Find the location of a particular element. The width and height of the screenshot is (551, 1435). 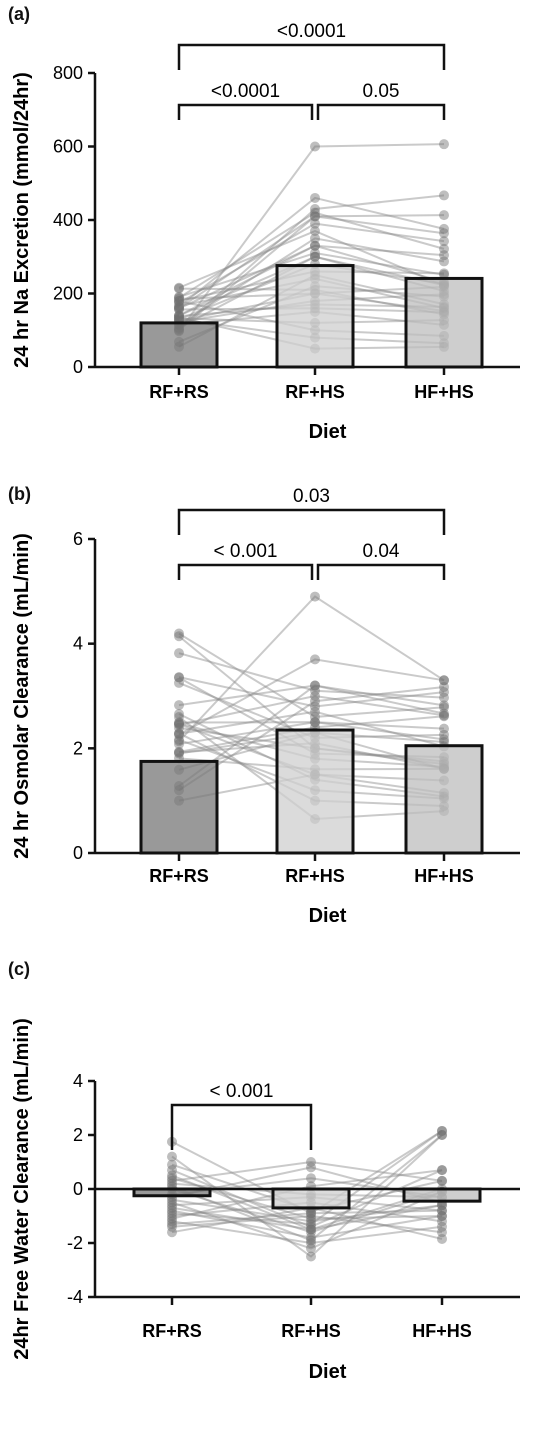

p-value-label: 0.05 is located at coordinates (381, 91).